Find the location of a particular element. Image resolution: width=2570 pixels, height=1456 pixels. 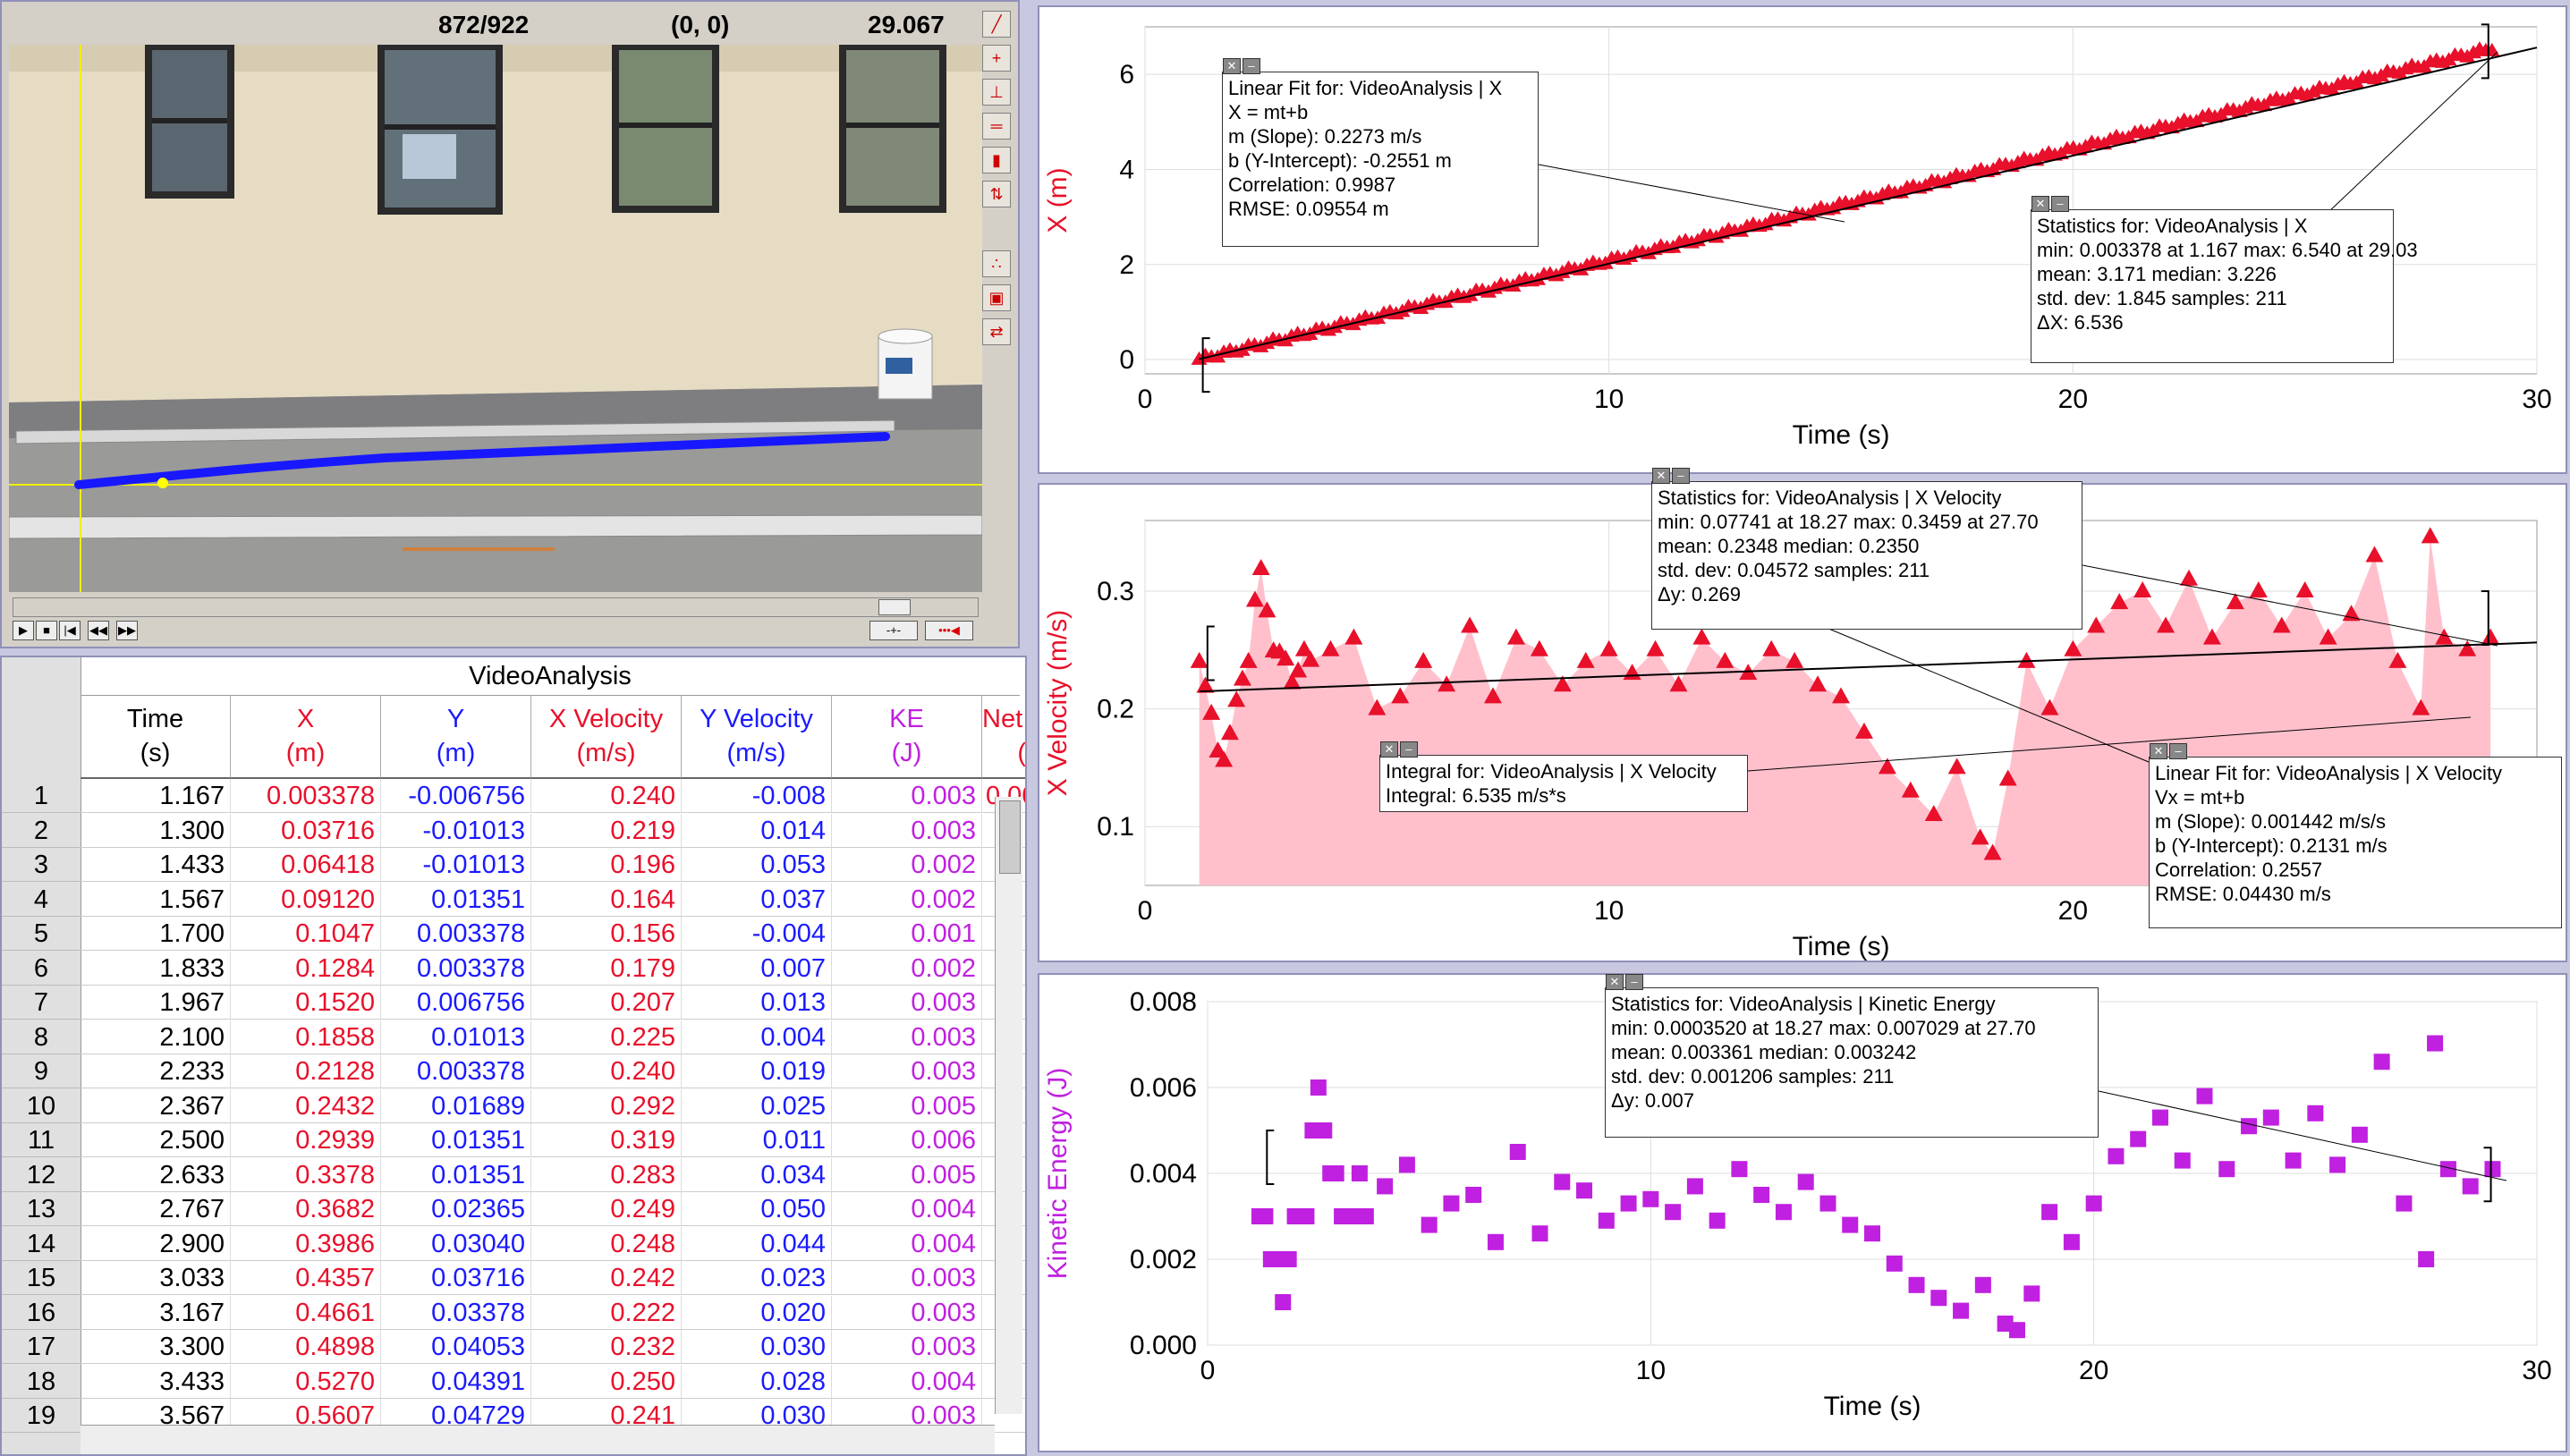

table-cell: 0.248 is located at coordinates (606, 1243).